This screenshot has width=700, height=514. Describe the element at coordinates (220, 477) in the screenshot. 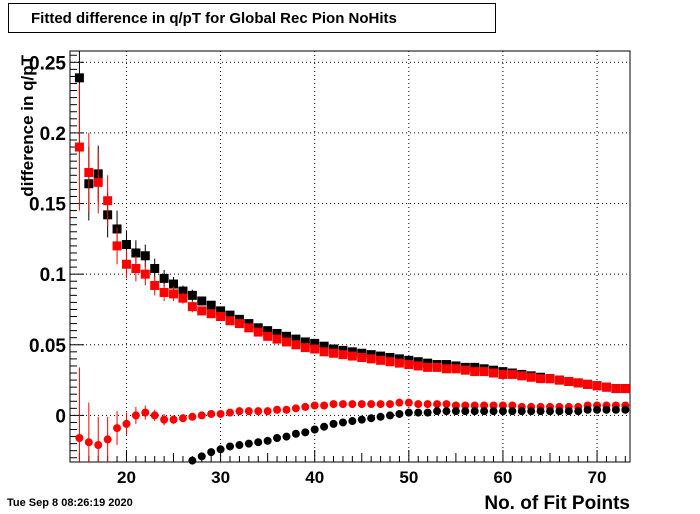

I see `x-tick-label: 30` at that location.